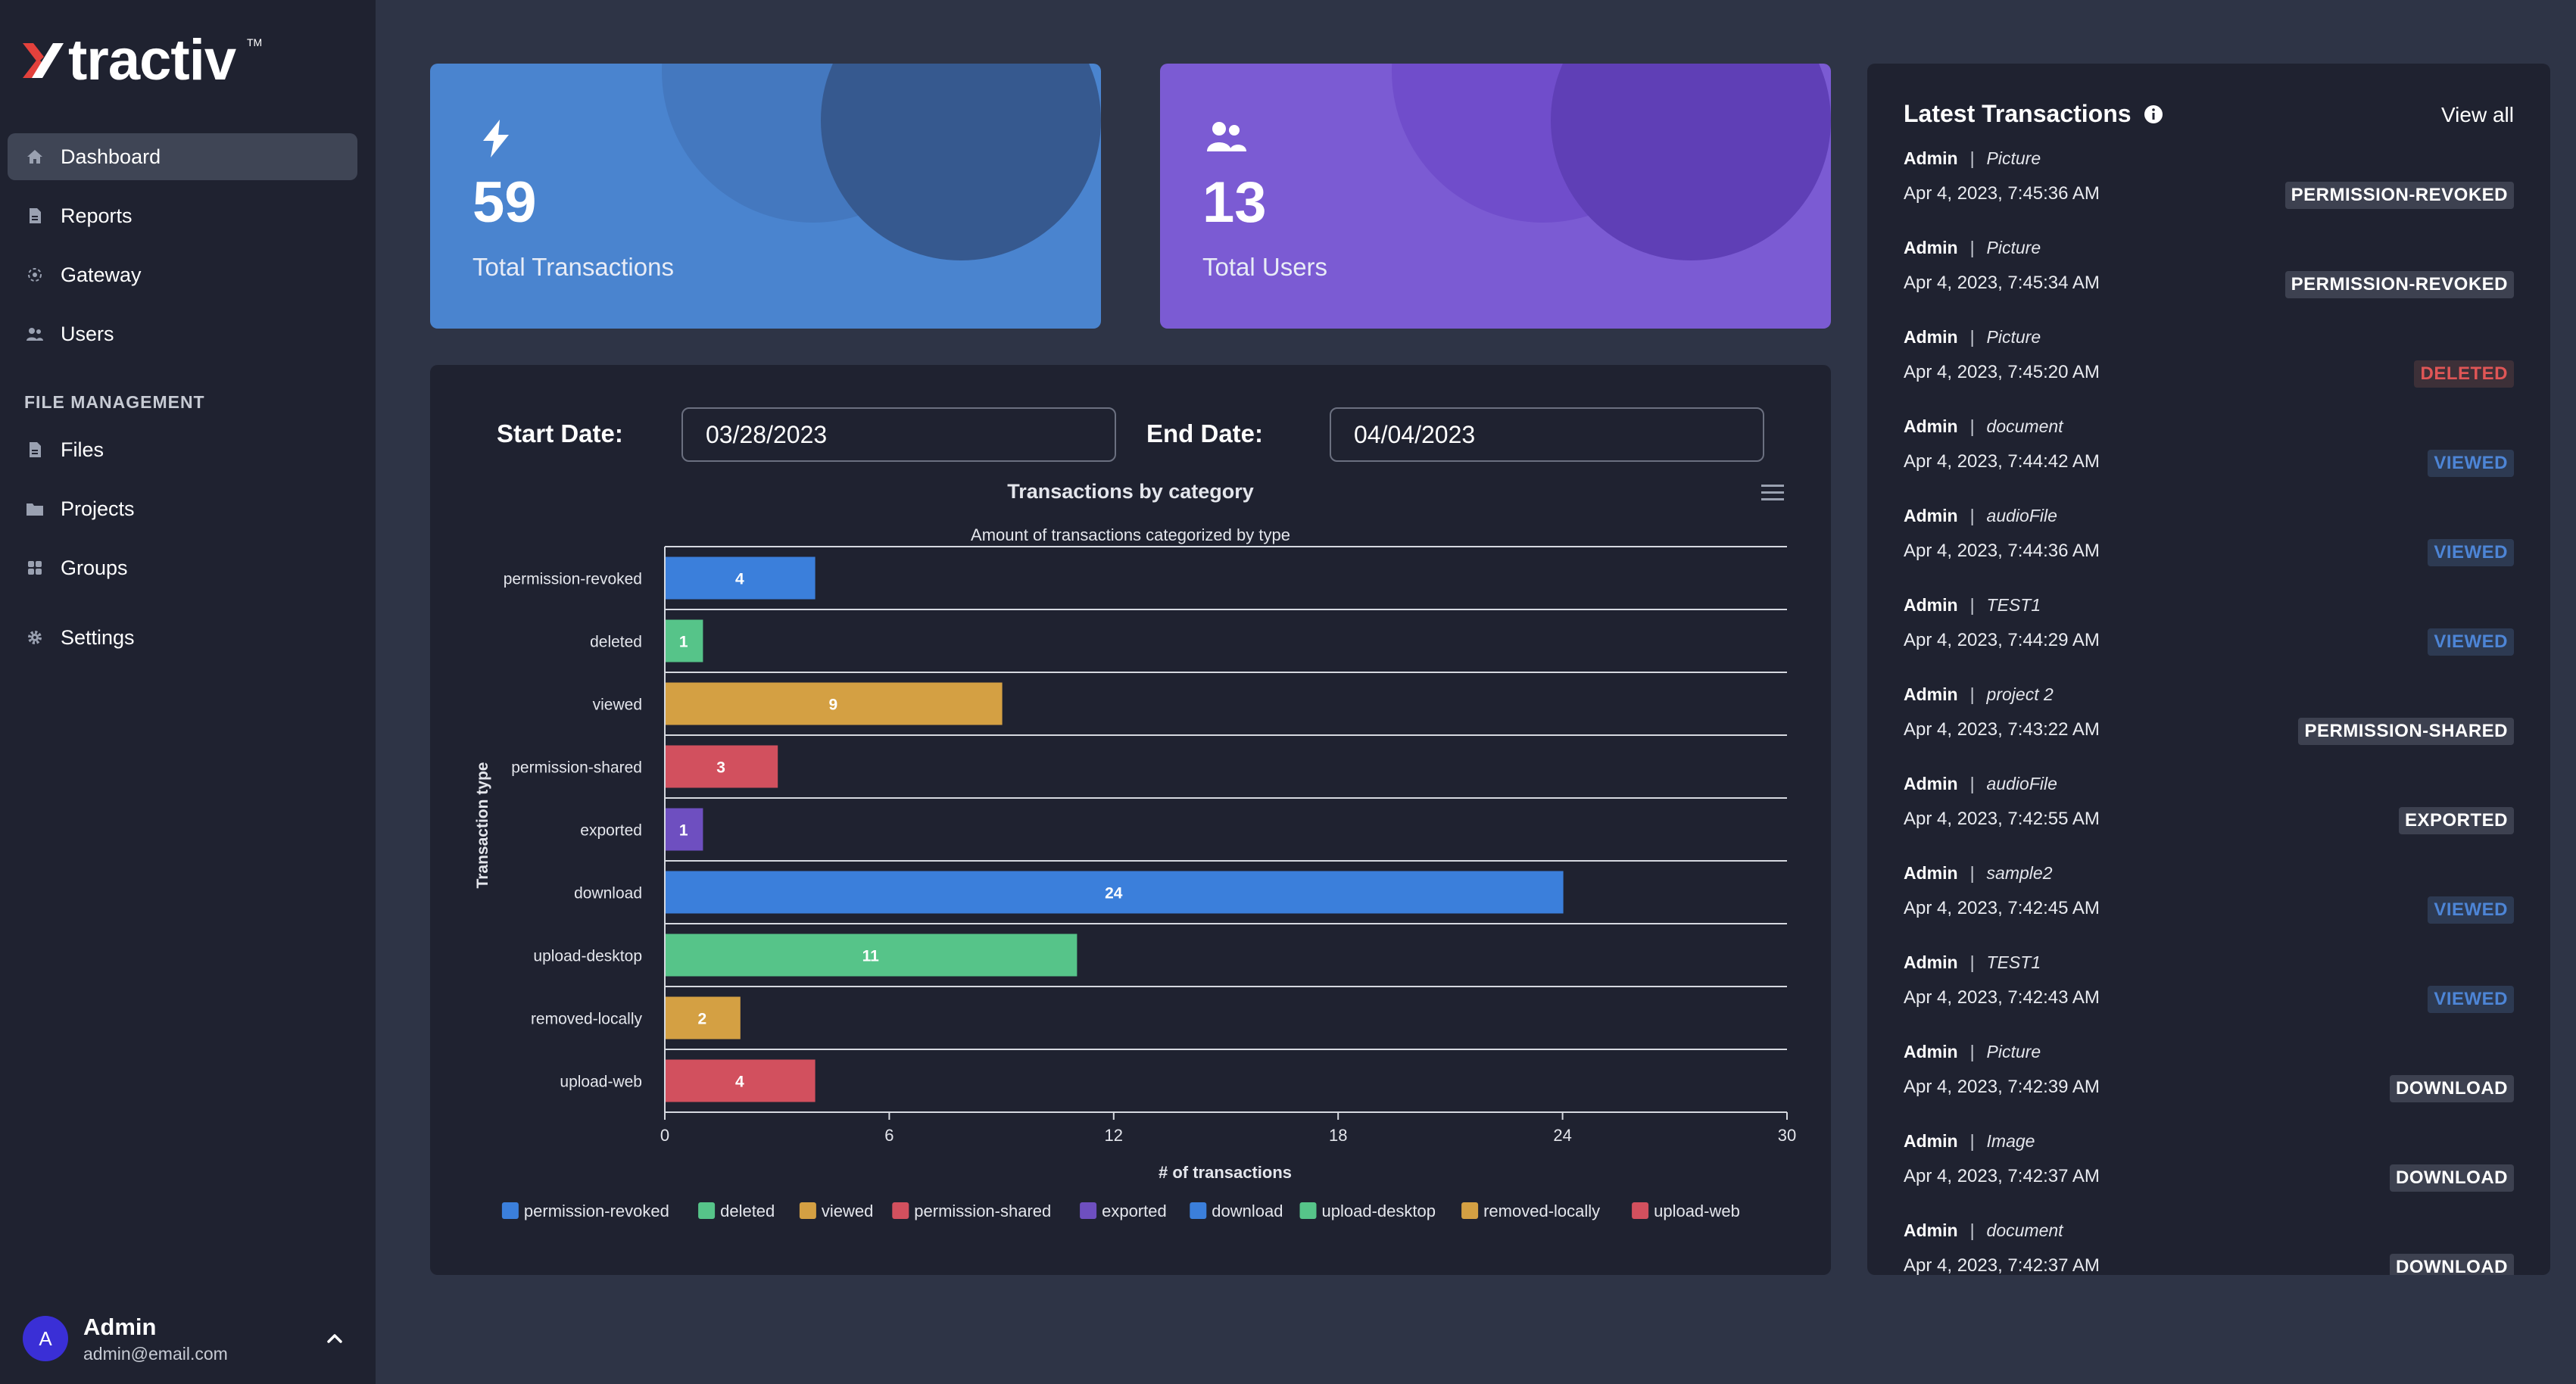 This screenshot has height=1384, width=2576. Describe the element at coordinates (1379, 1211) in the screenshot. I see `legend-item: upload-desktop` at that location.